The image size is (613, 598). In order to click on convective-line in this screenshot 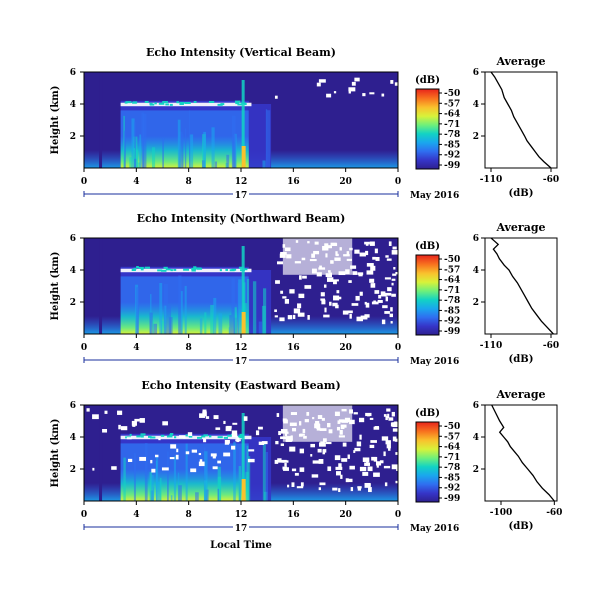, I will do `click(243, 124)`.